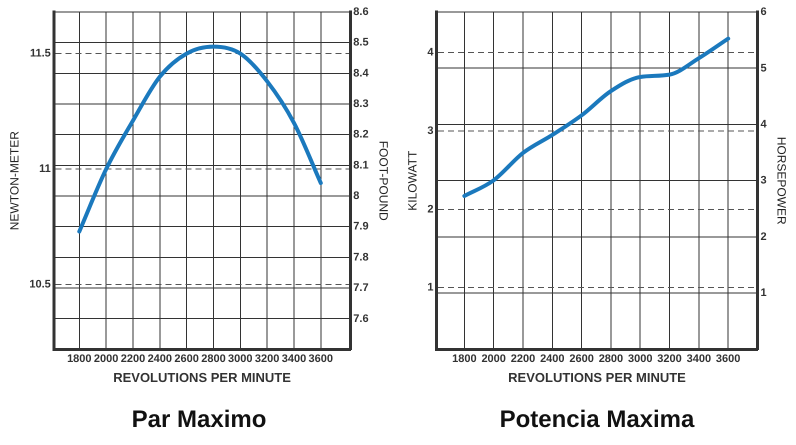  I want to click on y2-tick-label: 7.7, so click(361, 288).